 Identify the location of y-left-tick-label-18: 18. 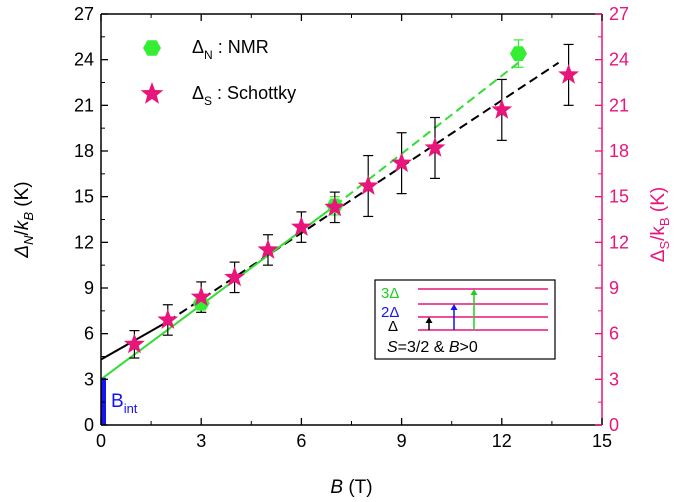
(84, 151).